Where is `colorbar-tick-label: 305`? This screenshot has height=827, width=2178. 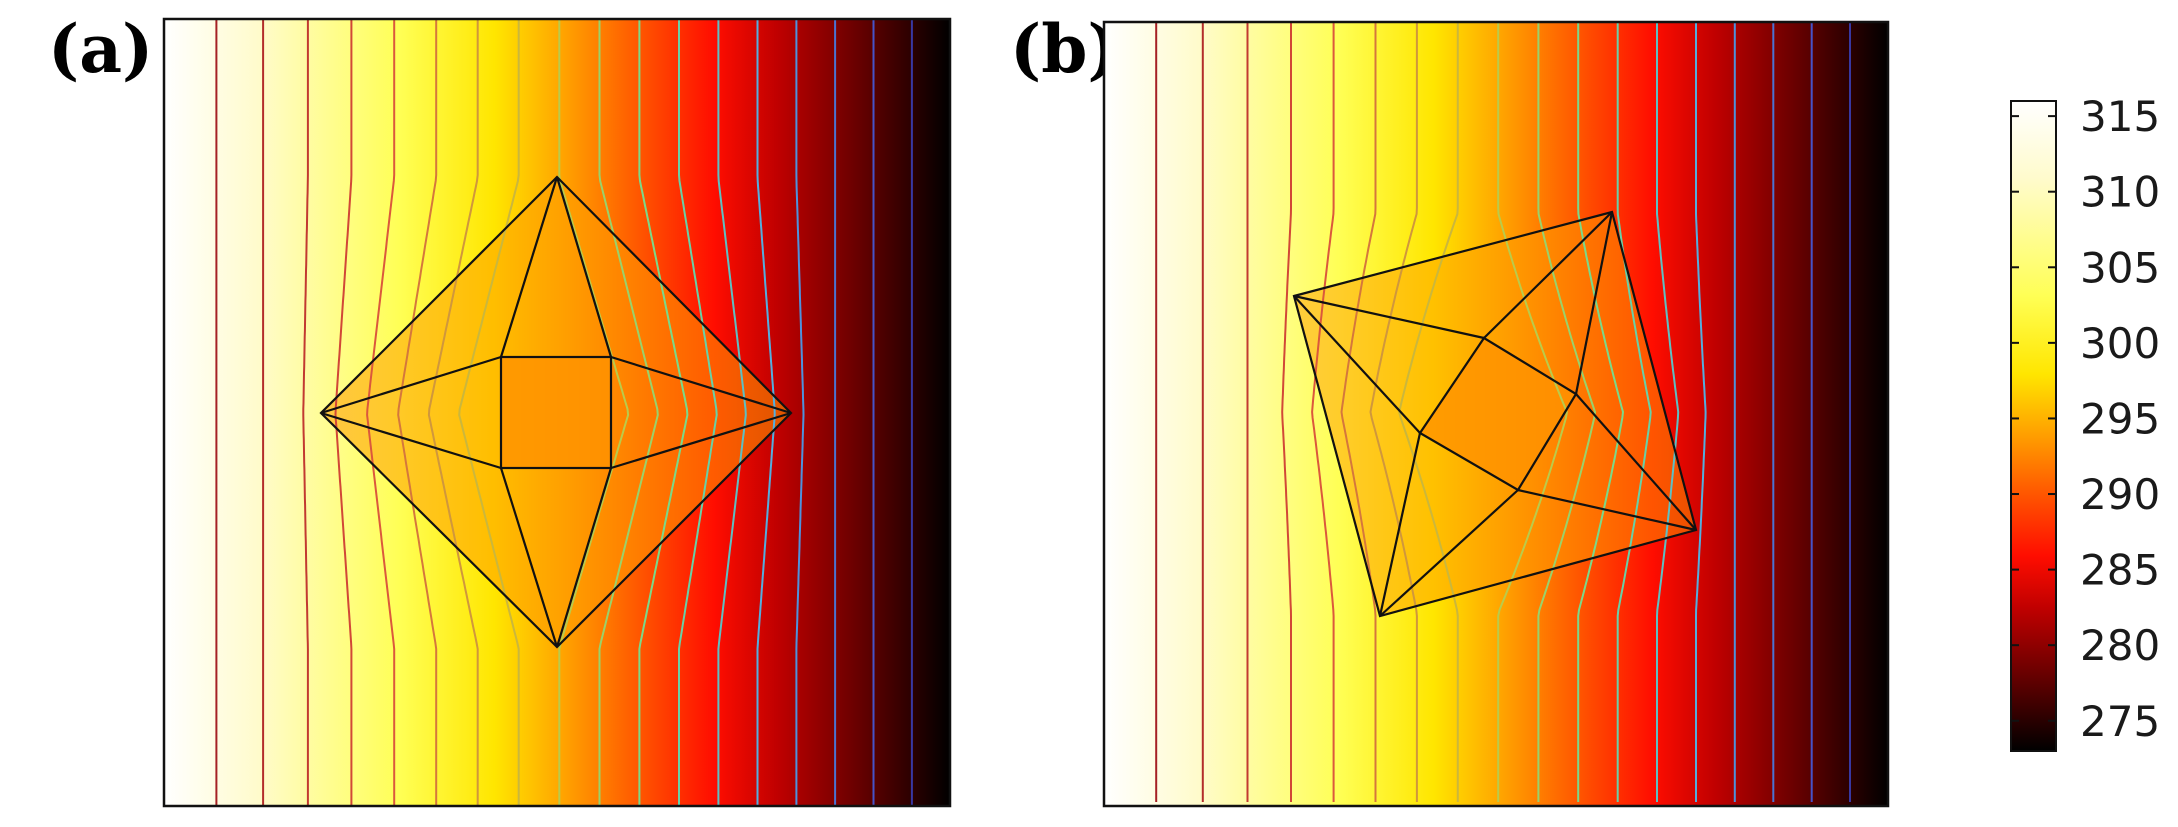
colorbar-tick-label: 305 is located at coordinates (2120, 267).